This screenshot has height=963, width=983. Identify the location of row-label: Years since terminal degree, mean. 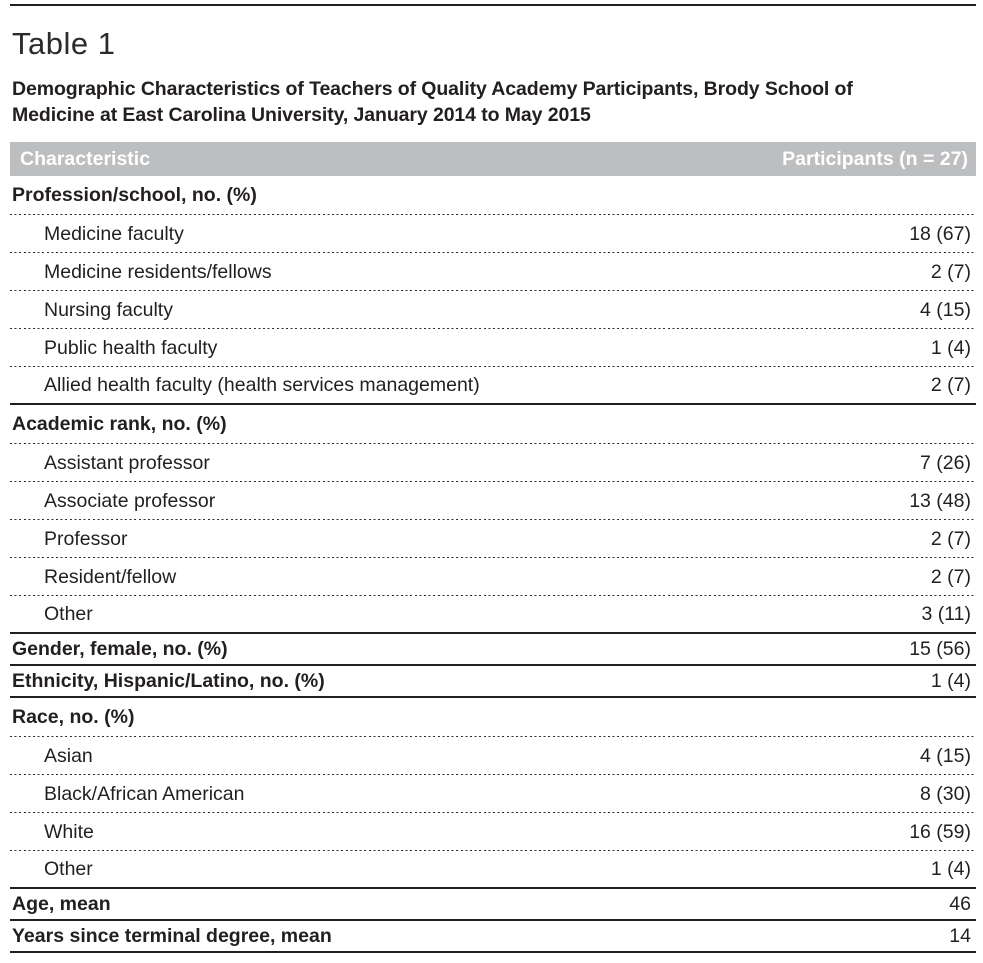
(172, 935).